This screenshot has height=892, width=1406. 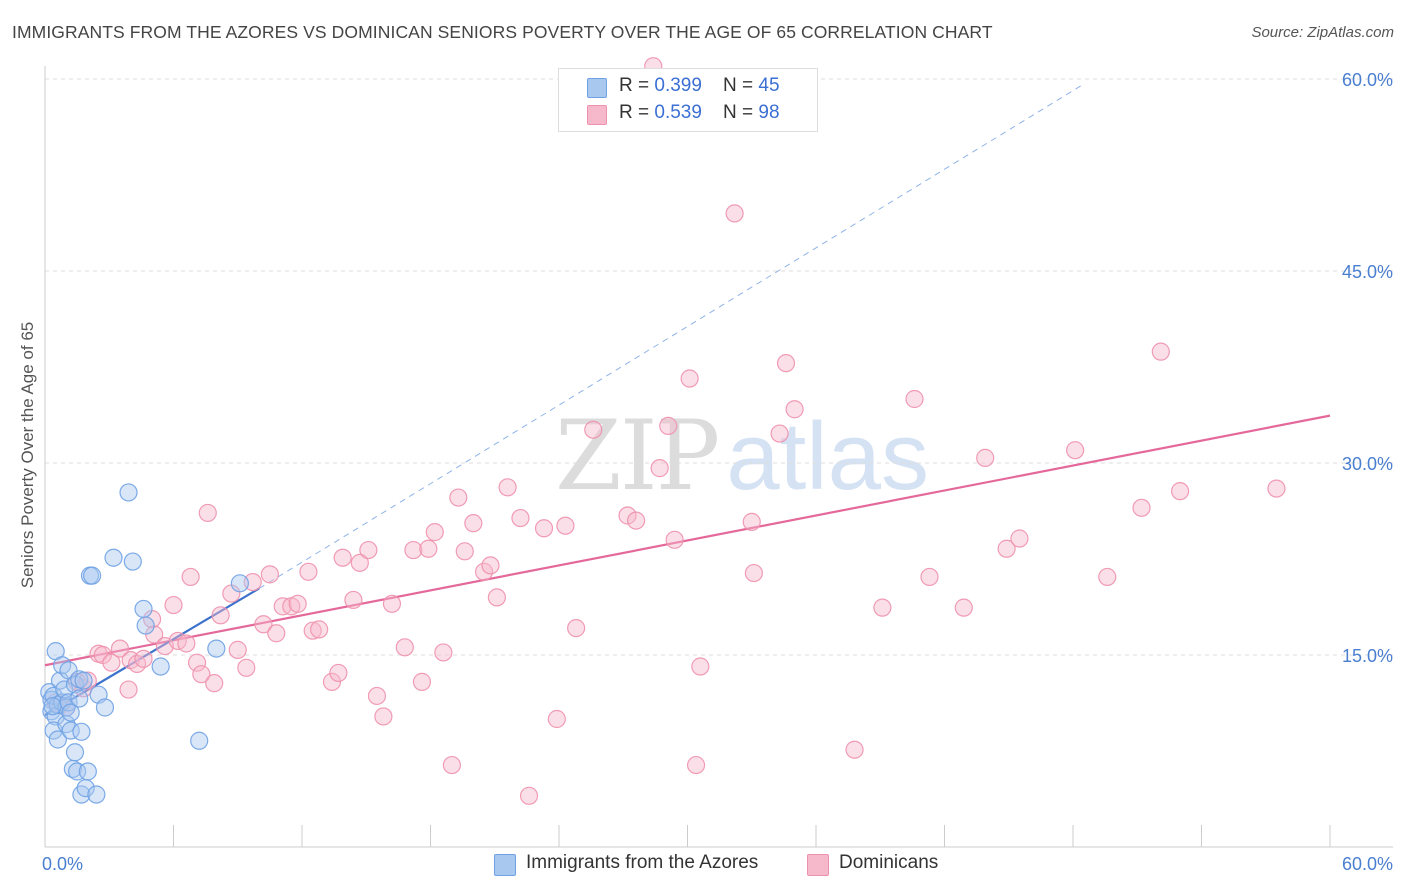 What do you see at coordinates (597, 88) in the screenshot?
I see `legend-swatch-azores` at bounding box center [597, 88].